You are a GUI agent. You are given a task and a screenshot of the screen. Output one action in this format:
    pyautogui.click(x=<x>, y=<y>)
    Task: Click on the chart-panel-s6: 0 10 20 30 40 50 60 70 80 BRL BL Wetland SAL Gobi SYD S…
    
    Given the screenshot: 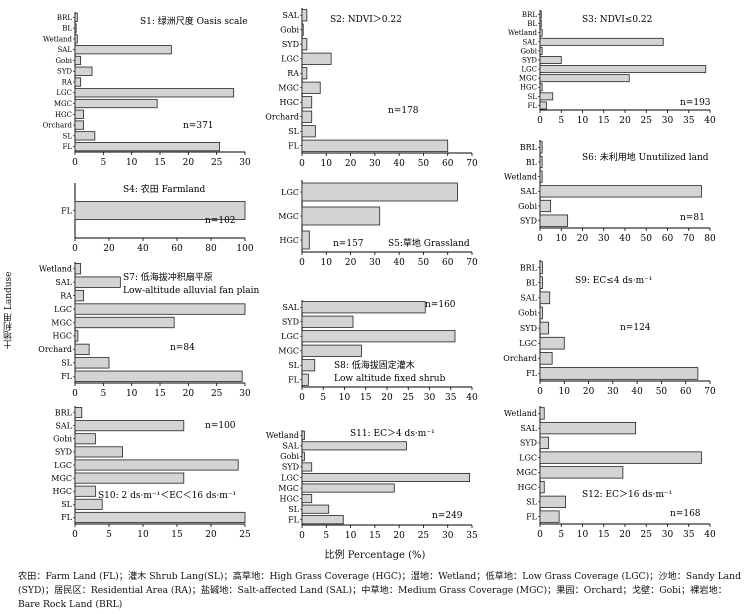 What is the action you would take?
    pyautogui.click(x=610, y=192)
    